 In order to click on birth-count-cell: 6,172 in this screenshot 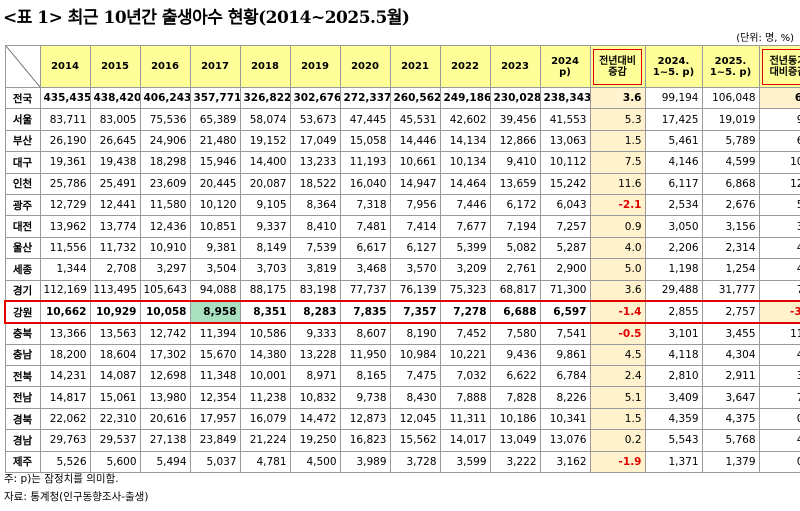, I will do `click(515, 205)`.